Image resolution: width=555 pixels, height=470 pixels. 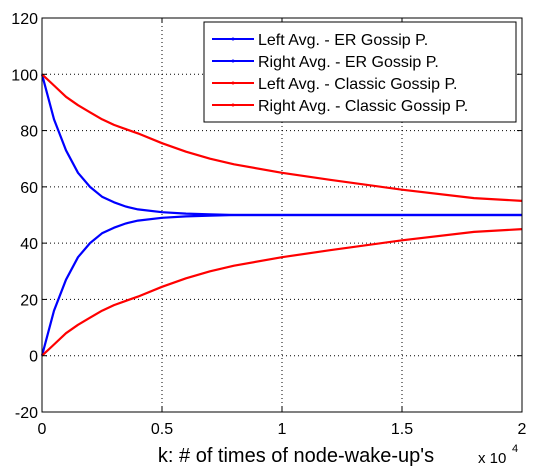 What do you see at coordinates (26, 413) in the screenshot?
I see `y-tick-label: -20` at bounding box center [26, 413].